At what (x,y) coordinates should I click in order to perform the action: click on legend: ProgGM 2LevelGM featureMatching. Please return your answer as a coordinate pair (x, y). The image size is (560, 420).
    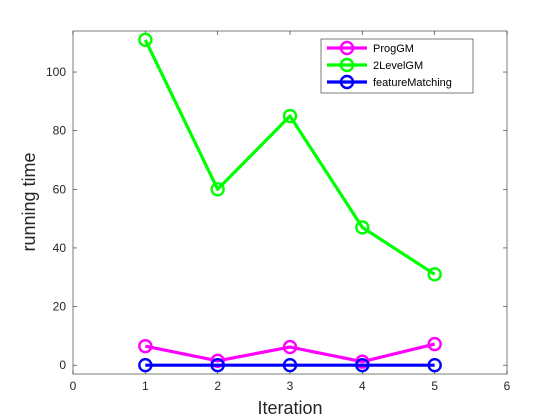
    Looking at the image, I should click on (397, 66).